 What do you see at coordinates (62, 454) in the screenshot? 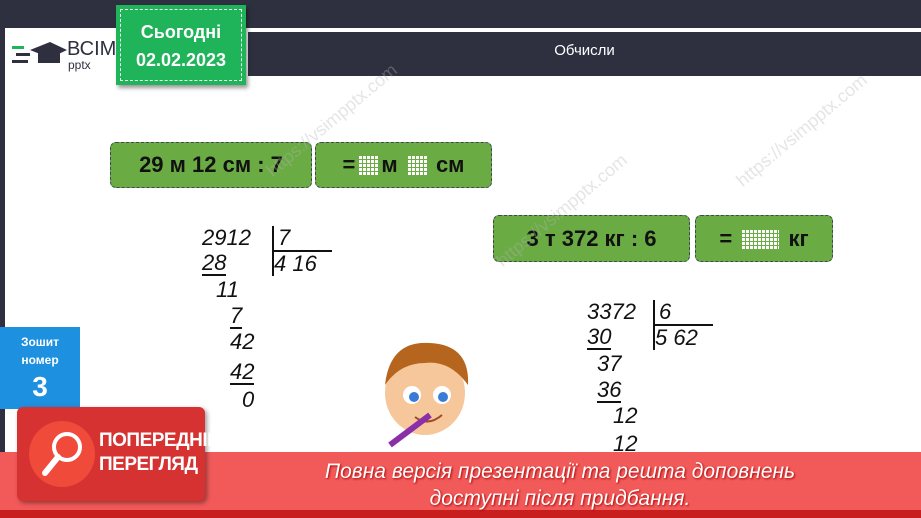
I see `magnifier-icon` at bounding box center [62, 454].